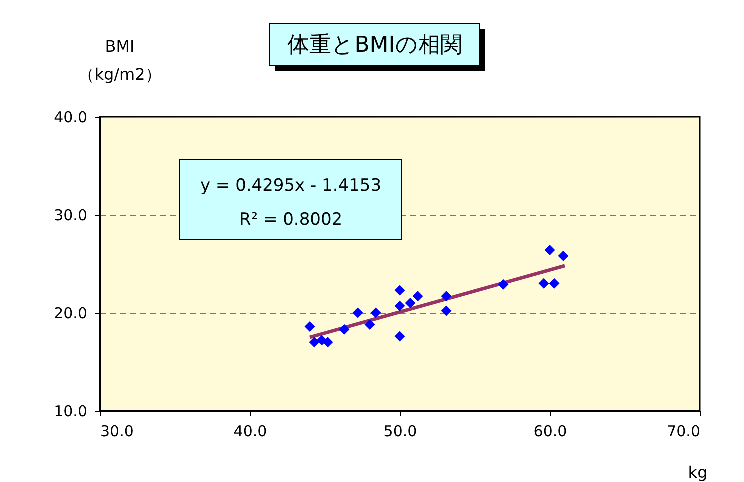 This screenshot has height=482, width=744. I want to click on chart-title: 体重とBMIの相関, so click(375, 45).